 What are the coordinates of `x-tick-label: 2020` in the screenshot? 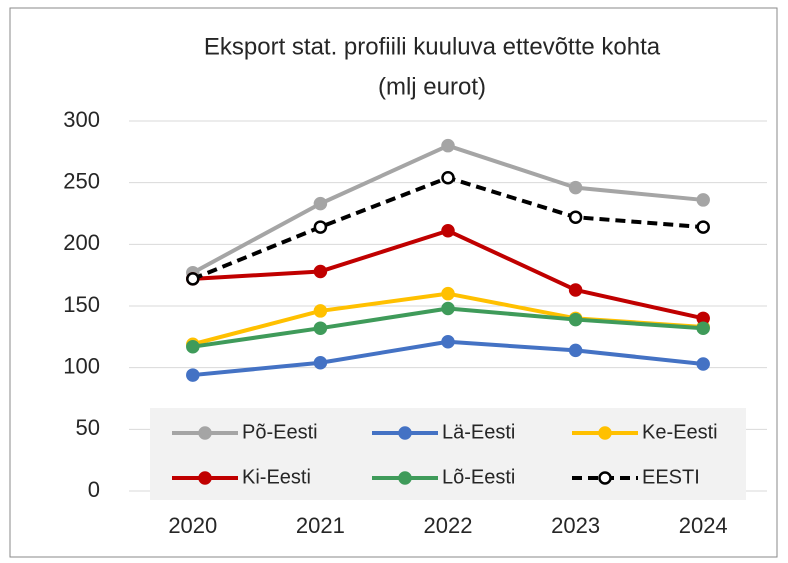 It's located at (192, 525).